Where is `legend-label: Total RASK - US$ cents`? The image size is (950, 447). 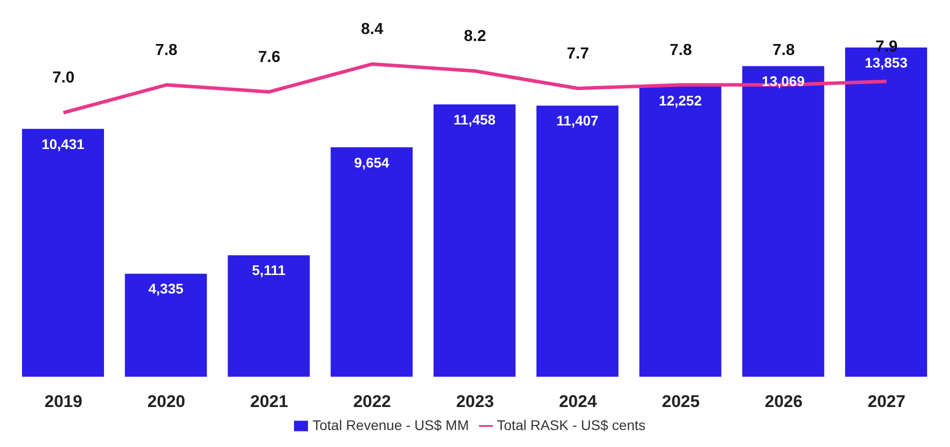 legend-label: Total RASK - US$ cents is located at coordinates (571, 424).